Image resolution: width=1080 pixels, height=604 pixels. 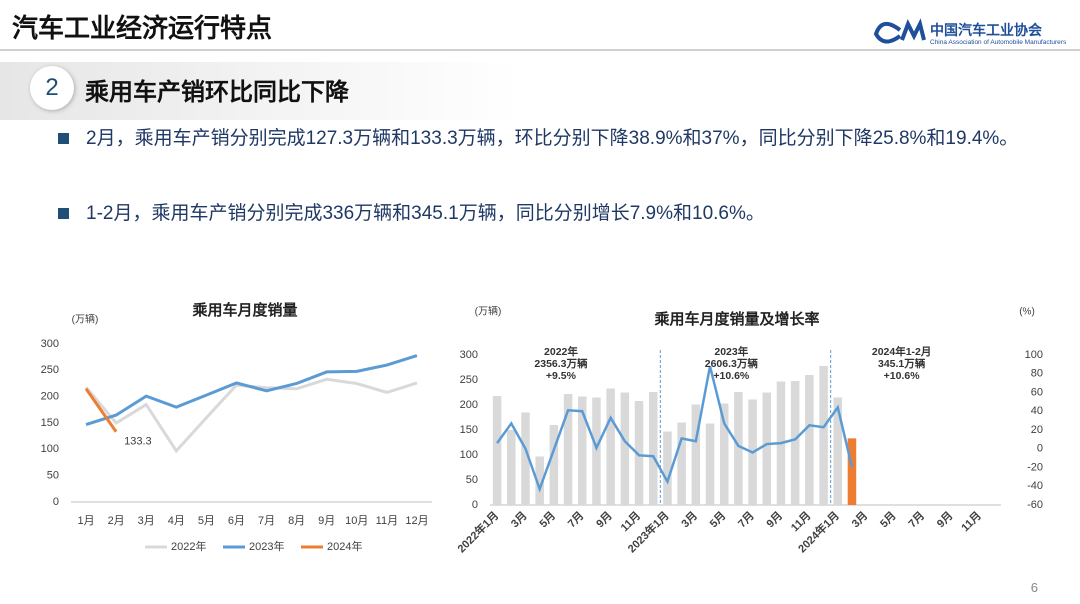 I want to click on y2-tick-label: -20, so click(x=1035, y=467).